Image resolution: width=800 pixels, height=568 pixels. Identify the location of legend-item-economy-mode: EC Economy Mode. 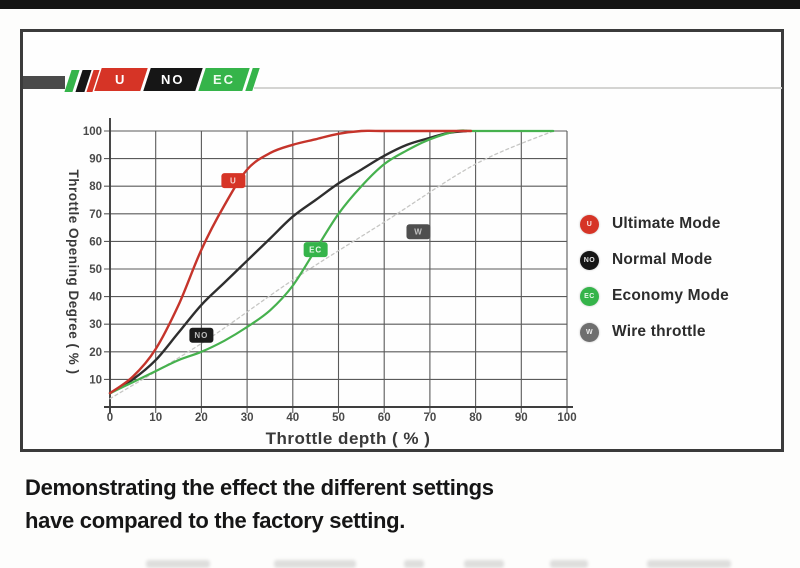
(654, 296).